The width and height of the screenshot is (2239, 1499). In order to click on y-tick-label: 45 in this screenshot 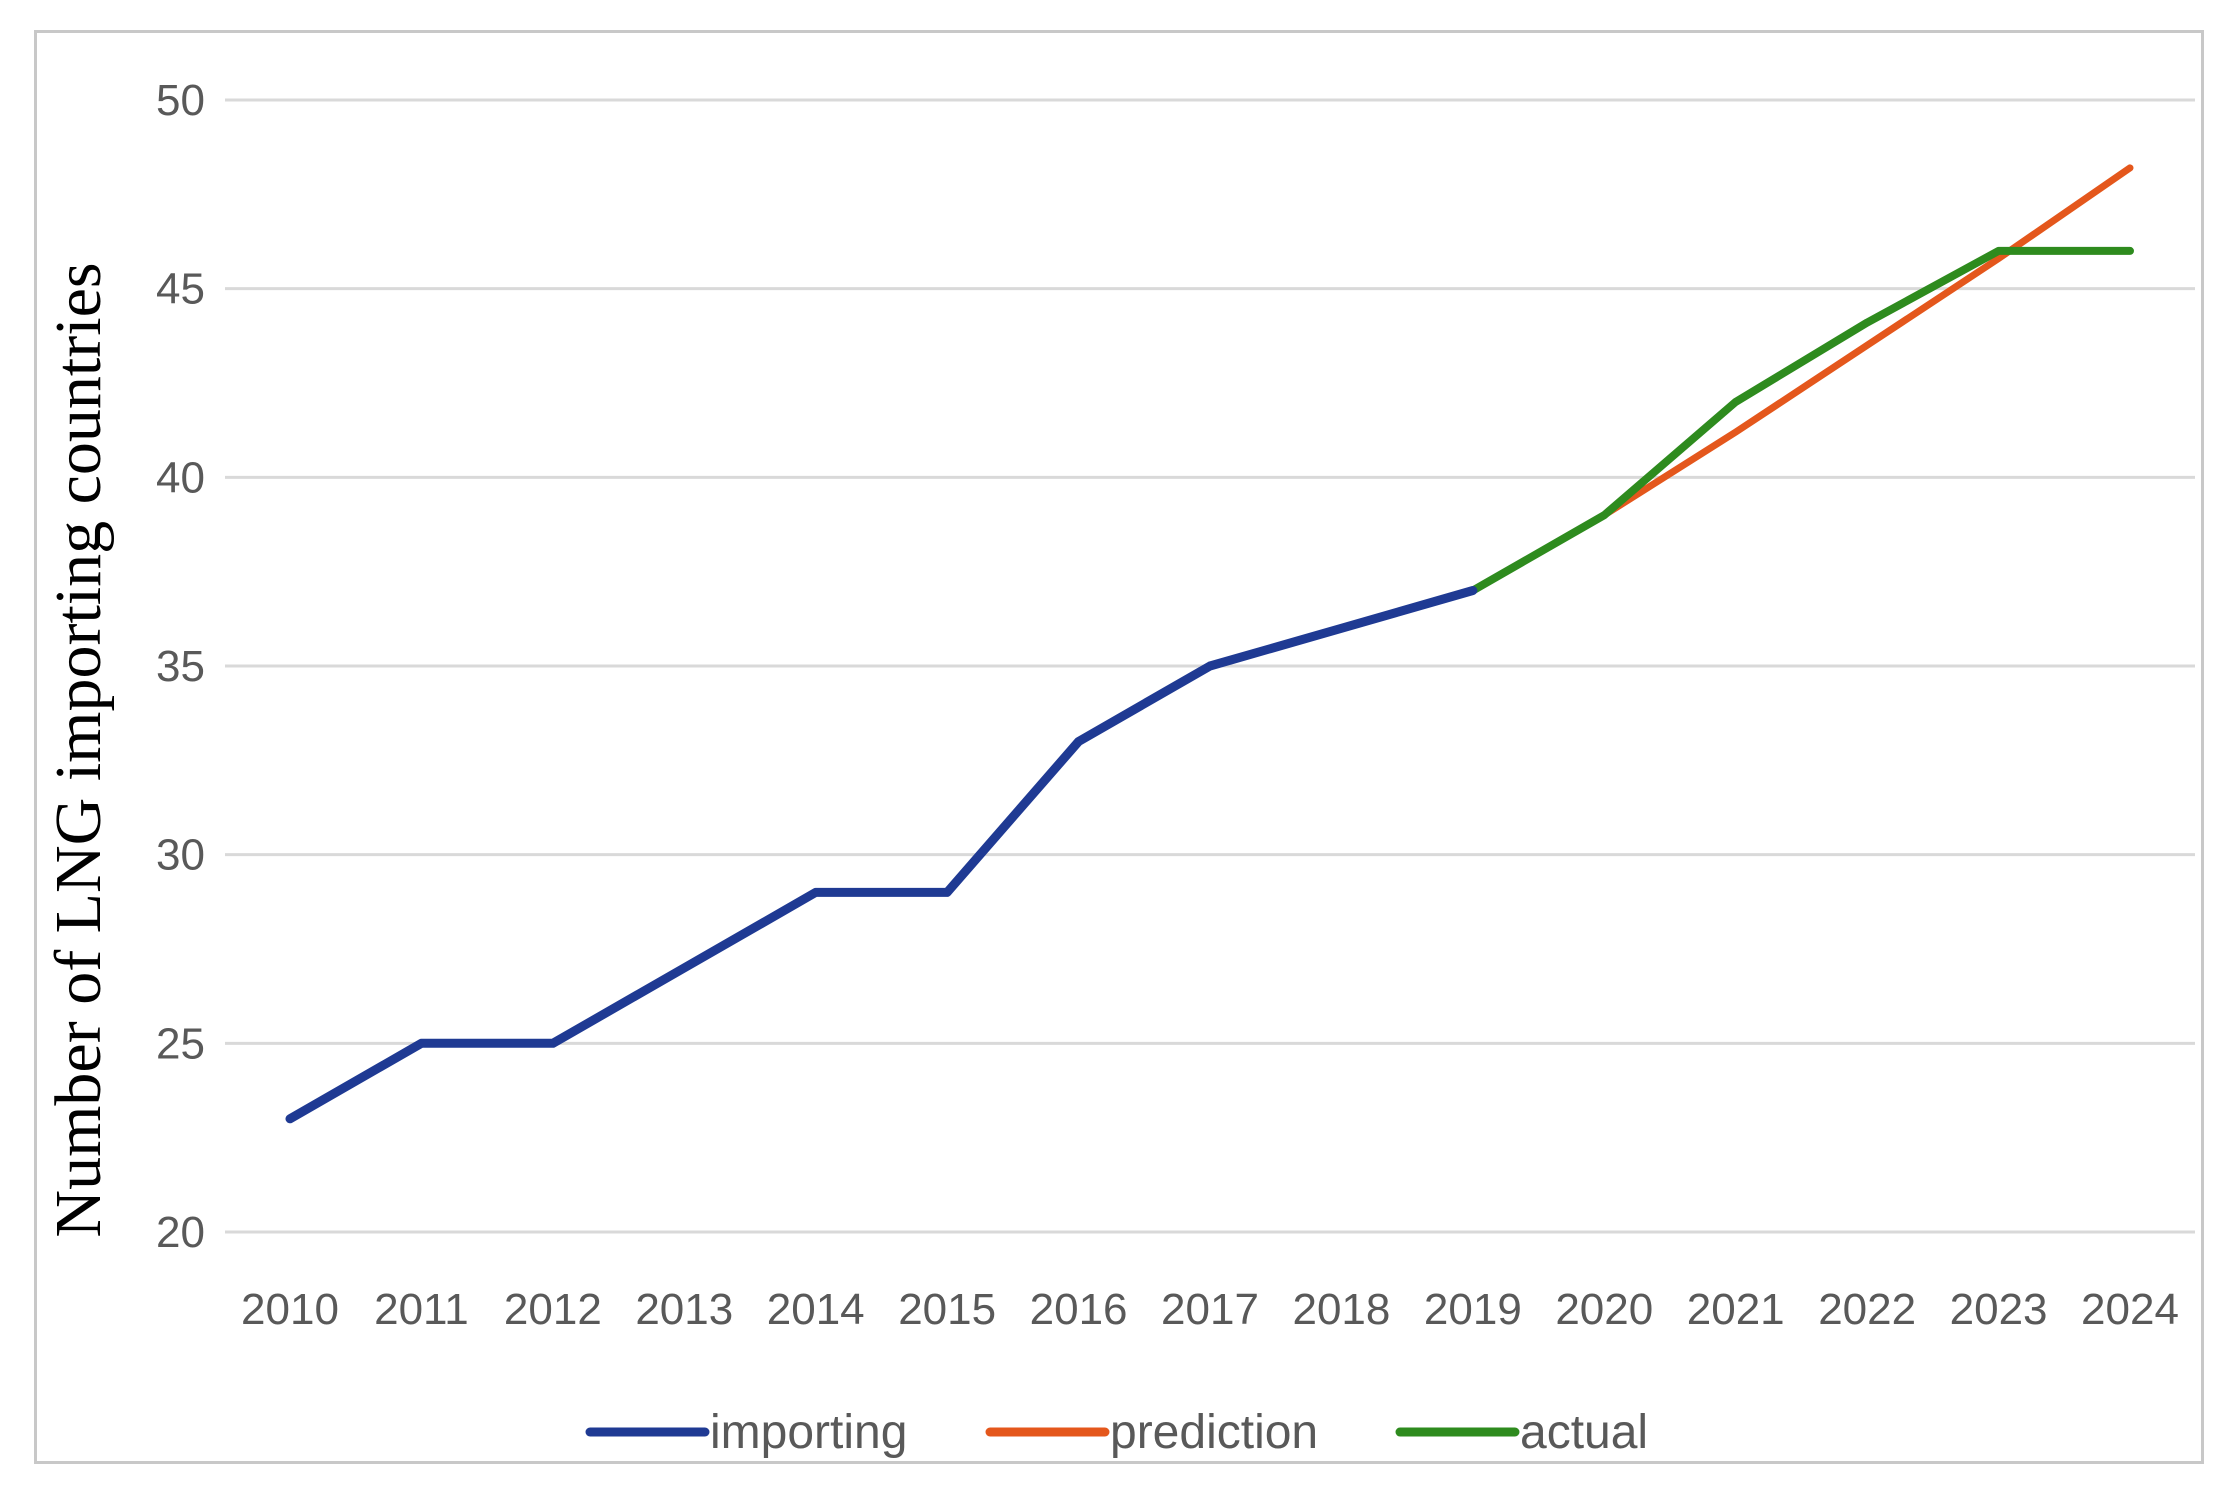, I will do `click(180, 289)`.